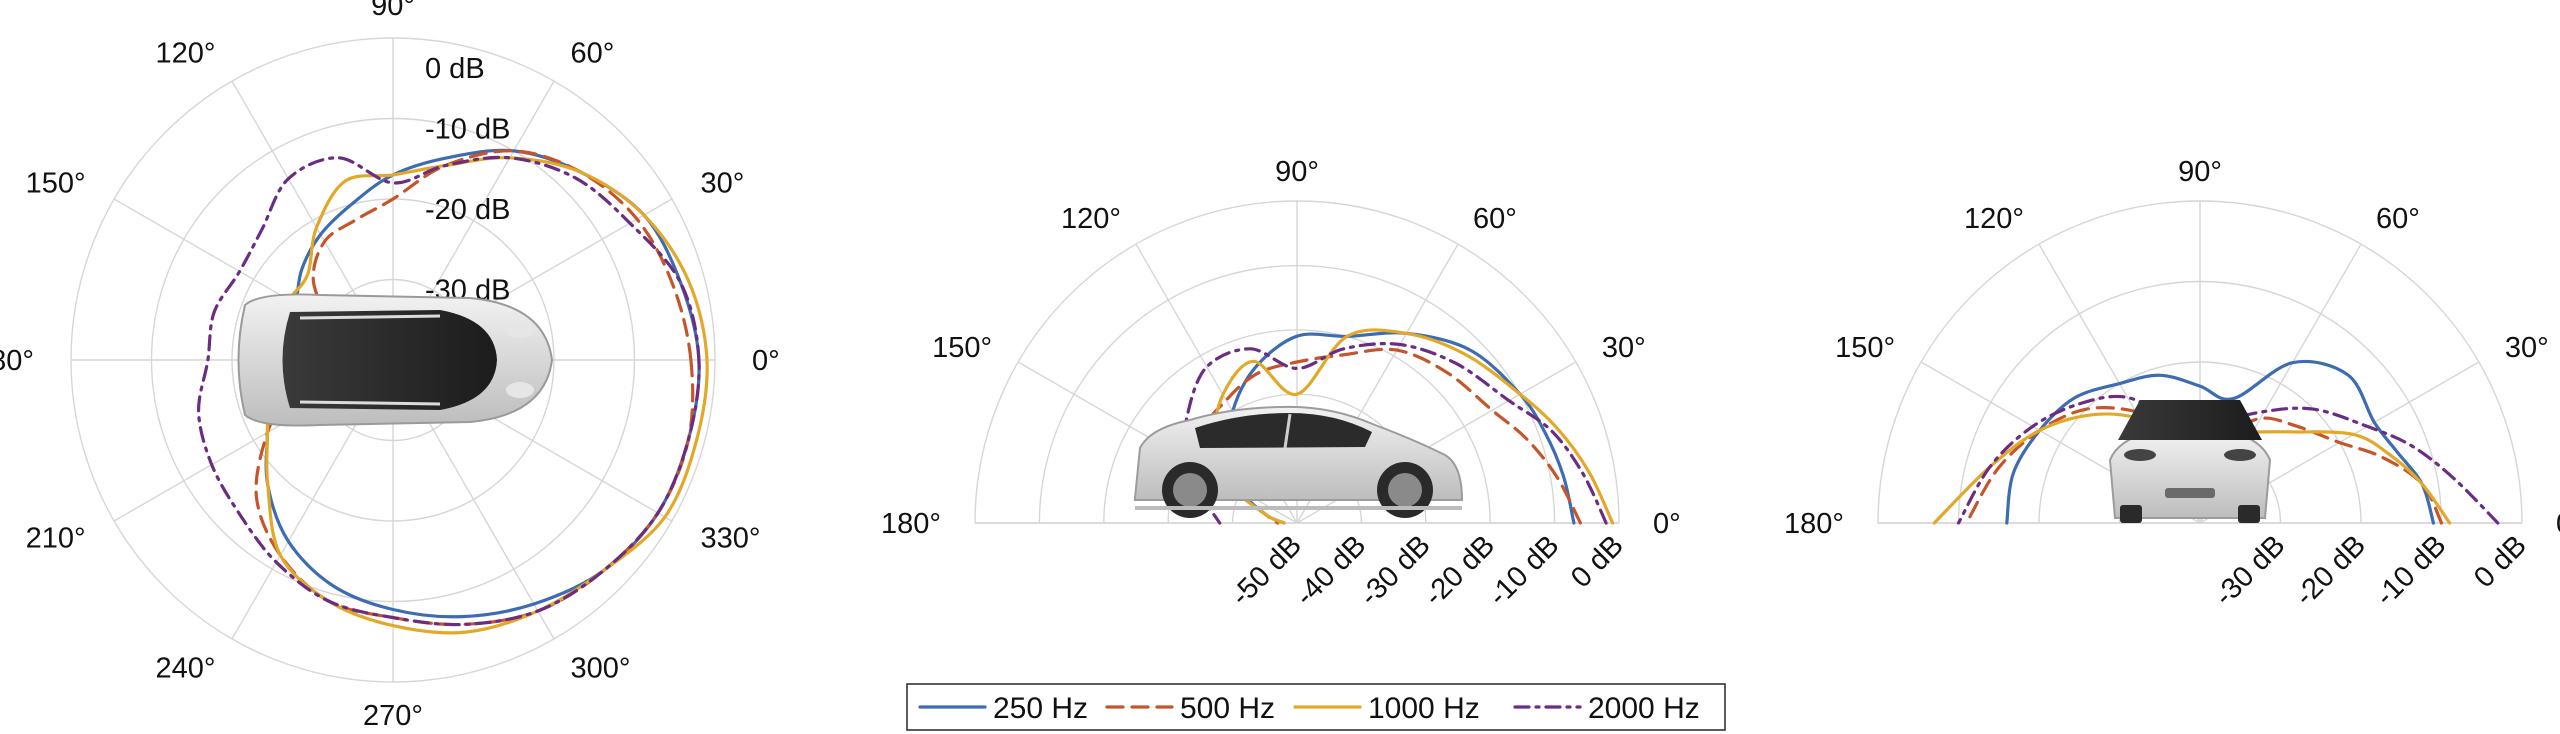 The height and width of the screenshot is (734, 2560). I want to click on series-line-2000hz, so click(448, 391).